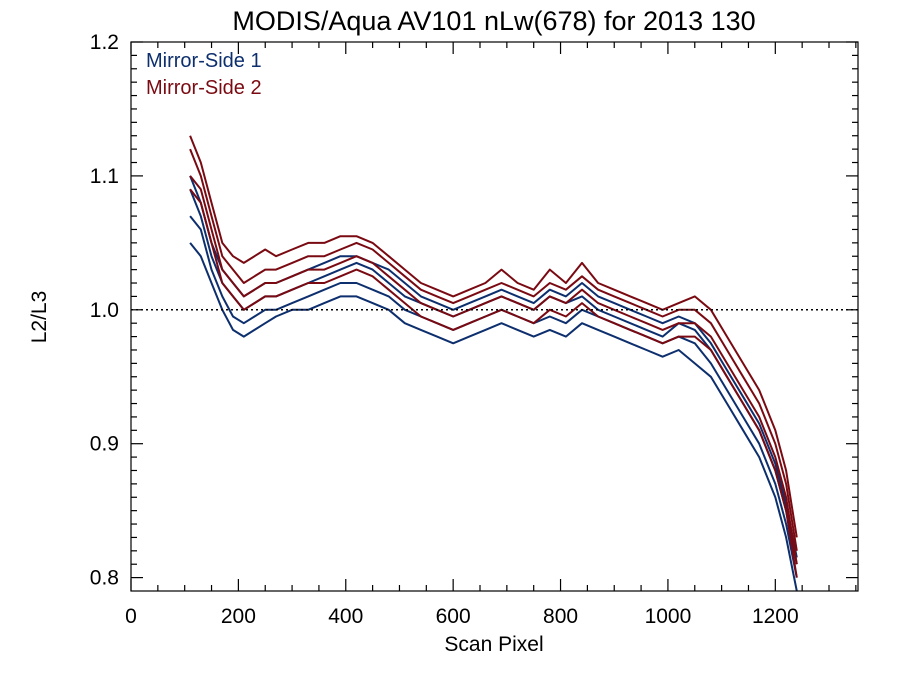  What do you see at coordinates (493, 21) in the screenshot?
I see `chart-title: MODIS/Aqua AV101 nLw(678) for 2013 130` at bounding box center [493, 21].